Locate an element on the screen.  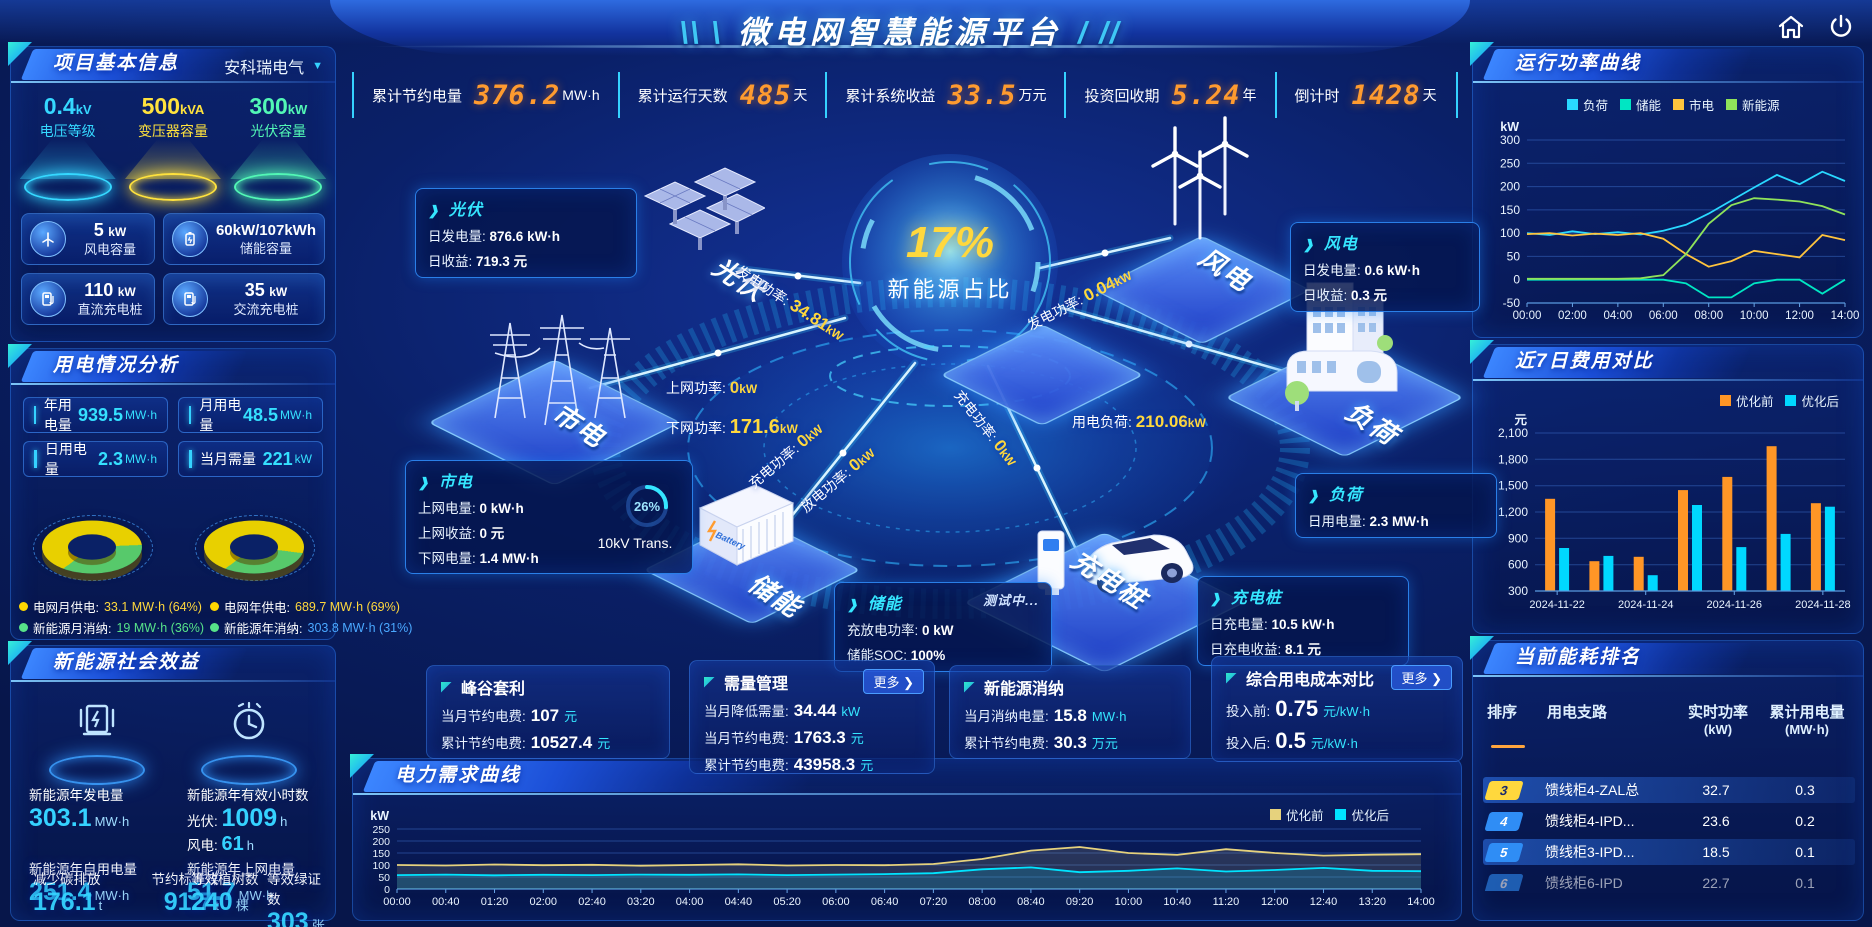
svg-text: 05:20 is located at coordinates (787, 902).